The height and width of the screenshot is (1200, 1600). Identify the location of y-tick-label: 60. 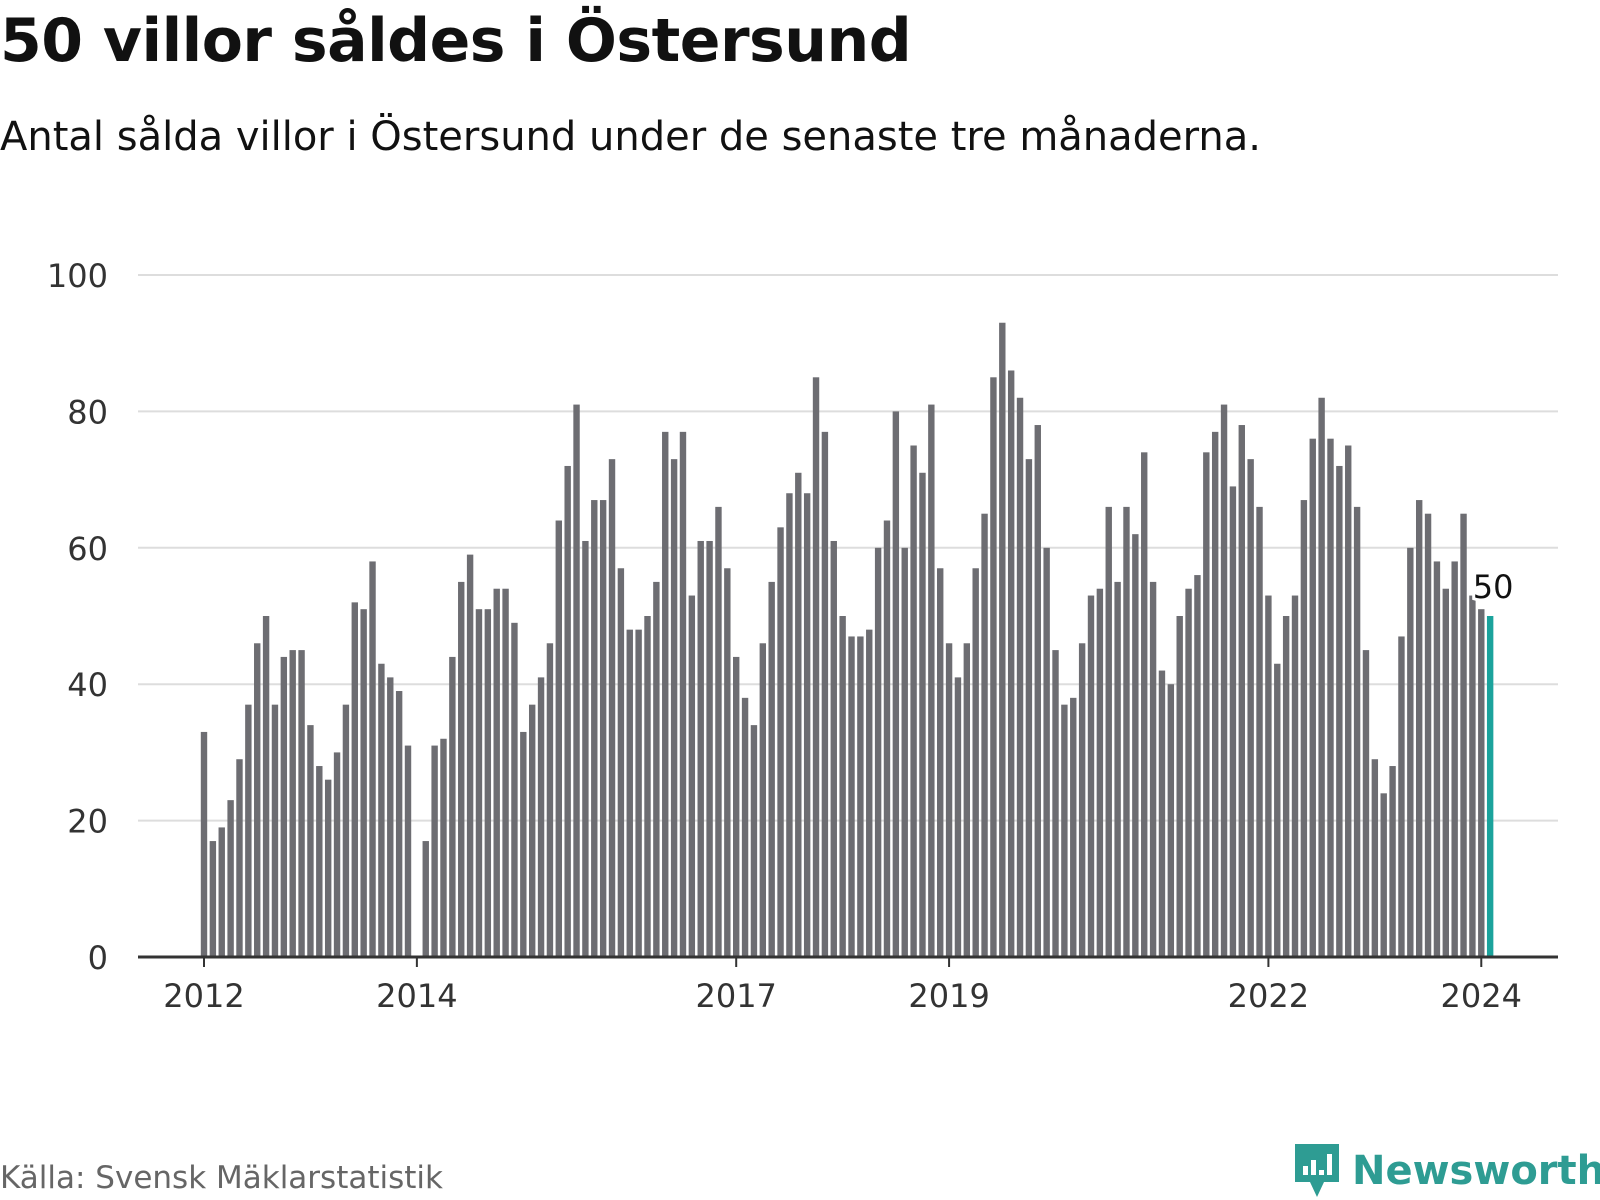
(87, 549).